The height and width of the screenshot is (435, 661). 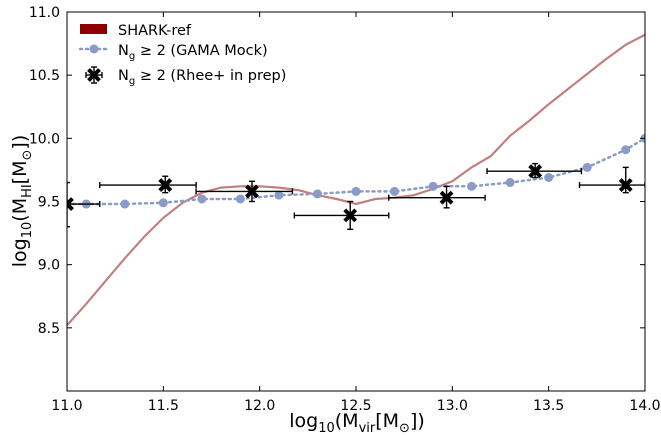 What do you see at coordinates (452, 406) in the screenshot?
I see `x-tick-label: 13.0` at bounding box center [452, 406].